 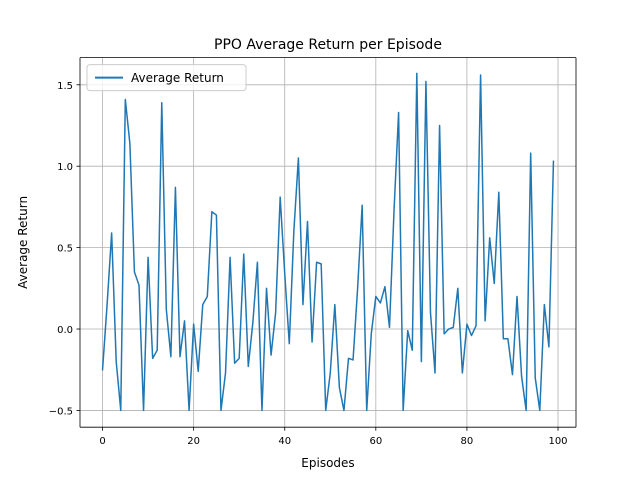 What do you see at coordinates (375, 441) in the screenshot?
I see `x-tick-label: 60` at bounding box center [375, 441].